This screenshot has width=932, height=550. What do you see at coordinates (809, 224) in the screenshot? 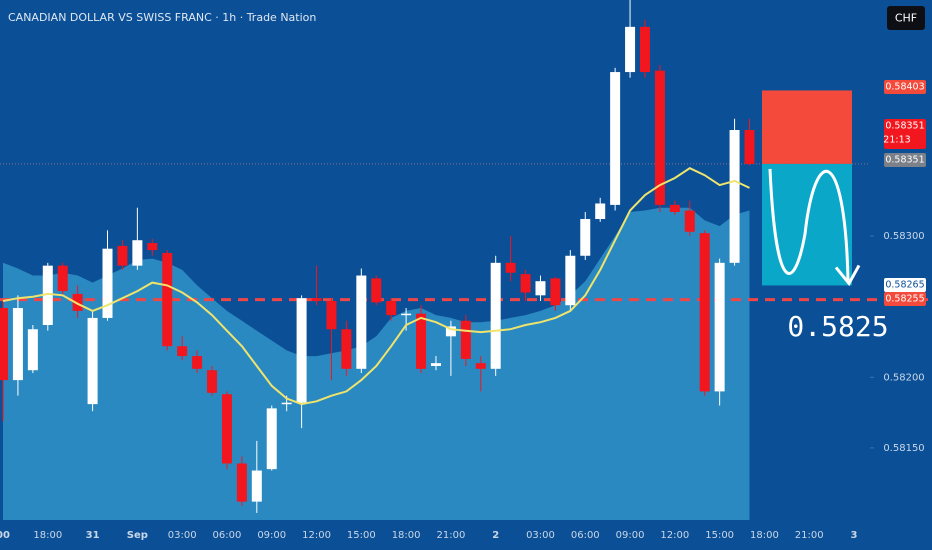
I see `forecast-arrow` at bounding box center [809, 224].